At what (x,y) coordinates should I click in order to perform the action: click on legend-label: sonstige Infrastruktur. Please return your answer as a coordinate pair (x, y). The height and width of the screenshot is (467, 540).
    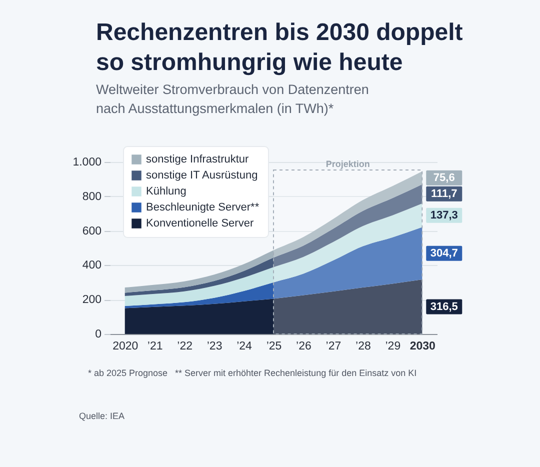
    Looking at the image, I should click on (198, 160).